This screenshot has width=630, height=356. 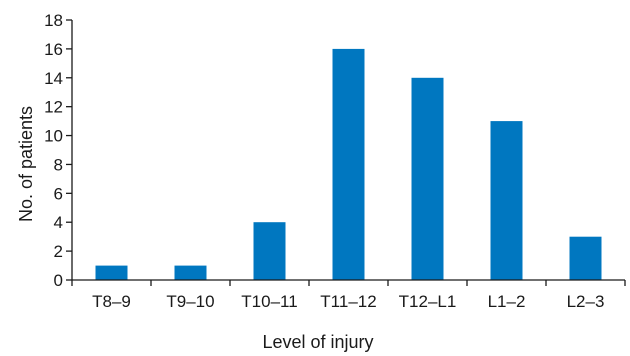 I want to click on y-tick-label: 2, so click(x=58, y=251).